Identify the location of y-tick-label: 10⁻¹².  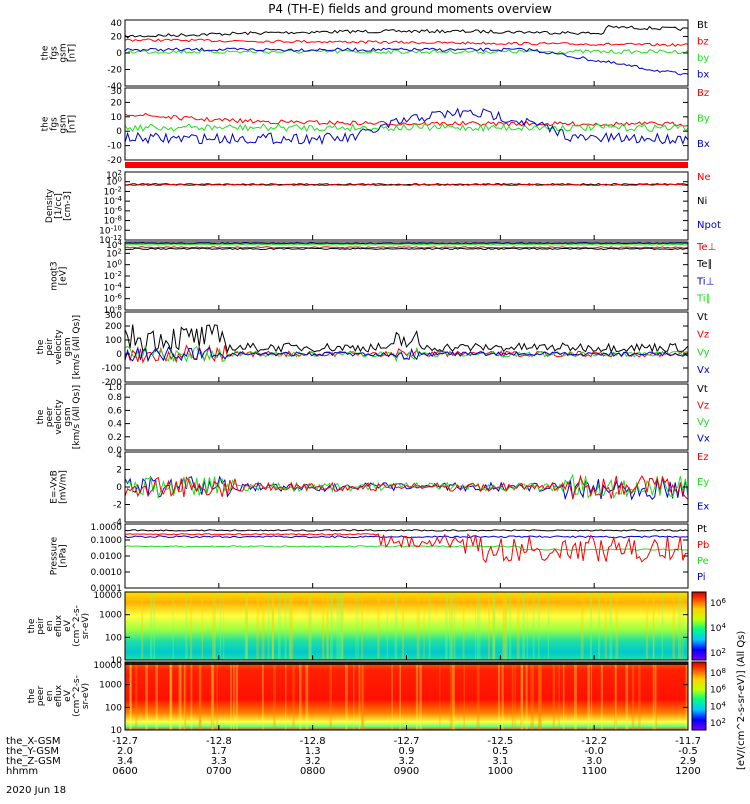
(110, 240).